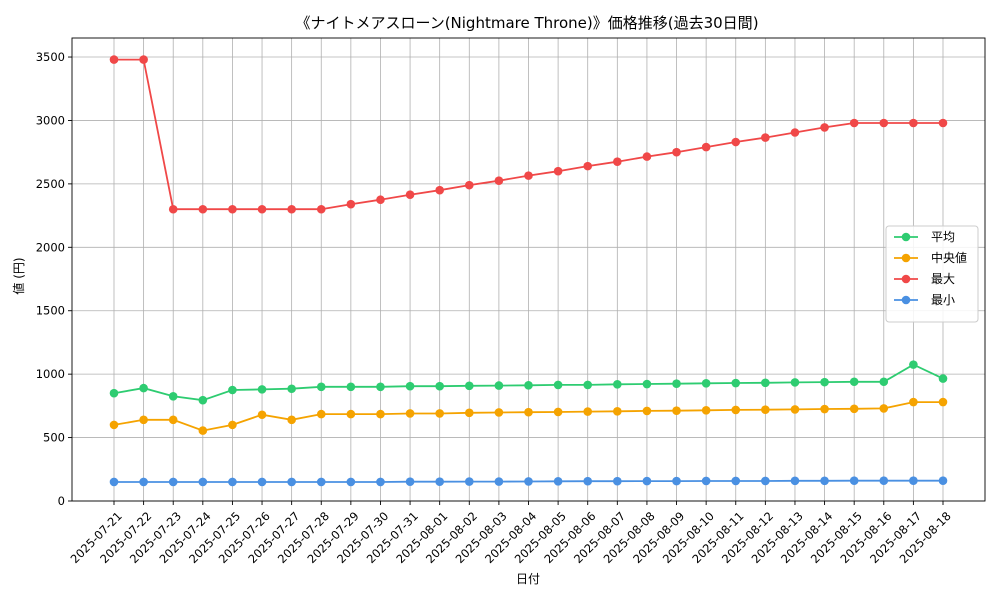 The image size is (1000, 600). Describe the element at coordinates (943, 279) in the screenshot. I see `legend-label: 最大` at that location.